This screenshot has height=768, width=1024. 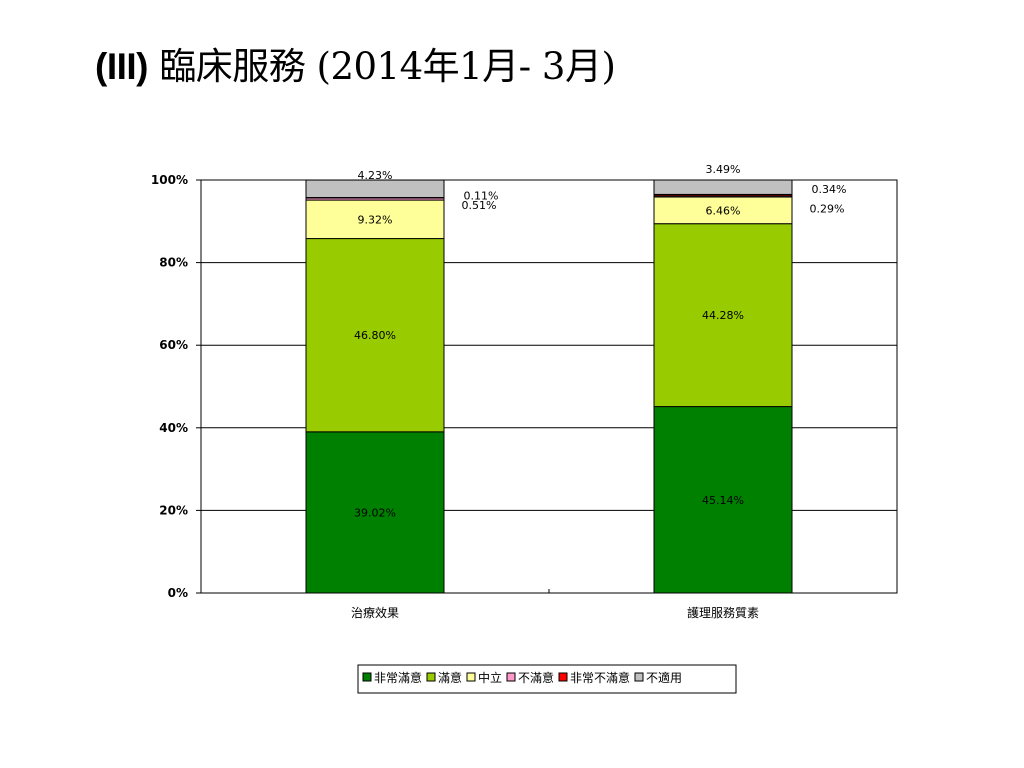 What do you see at coordinates (169, 386) in the screenshot?
I see `y-axis-labels: 0% 20% 40% 60% 80% 100%` at bounding box center [169, 386].